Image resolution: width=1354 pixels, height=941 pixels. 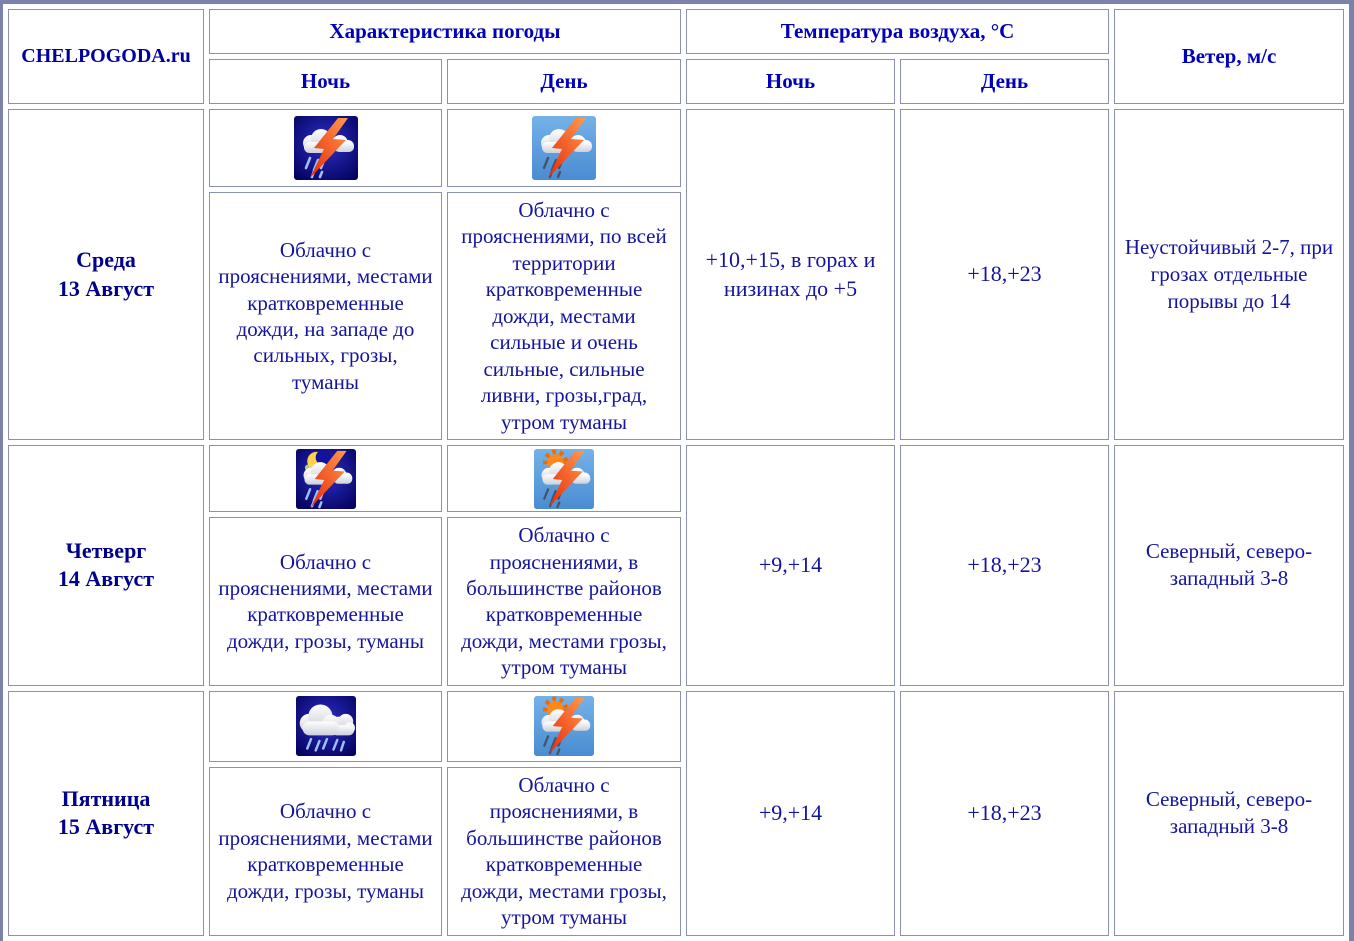 What do you see at coordinates (106, 798) in the screenshot?
I see `day-name: Пятница` at bounding box center [106, 798].